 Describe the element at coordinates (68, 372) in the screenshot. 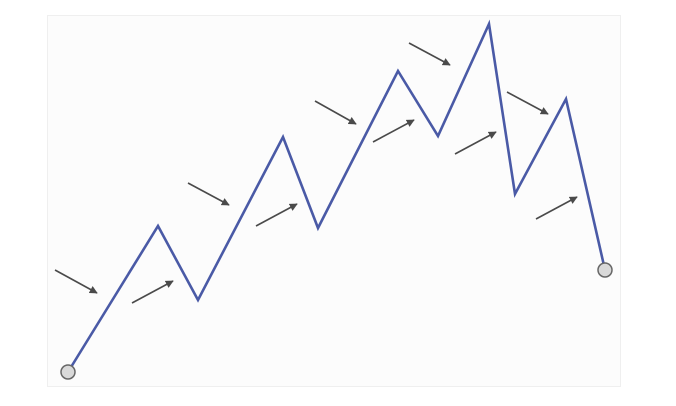

I see `start-marker-icon` at that location.